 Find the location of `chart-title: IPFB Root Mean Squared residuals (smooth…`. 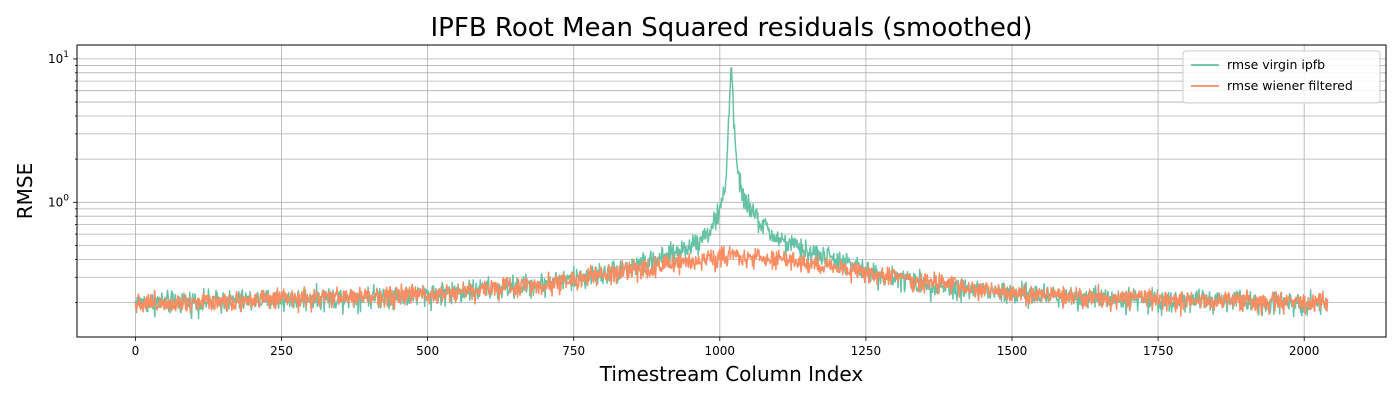

chart-title: IPFB Root Mean Squared residuals (smooth… is located at coordinates (732, 28).